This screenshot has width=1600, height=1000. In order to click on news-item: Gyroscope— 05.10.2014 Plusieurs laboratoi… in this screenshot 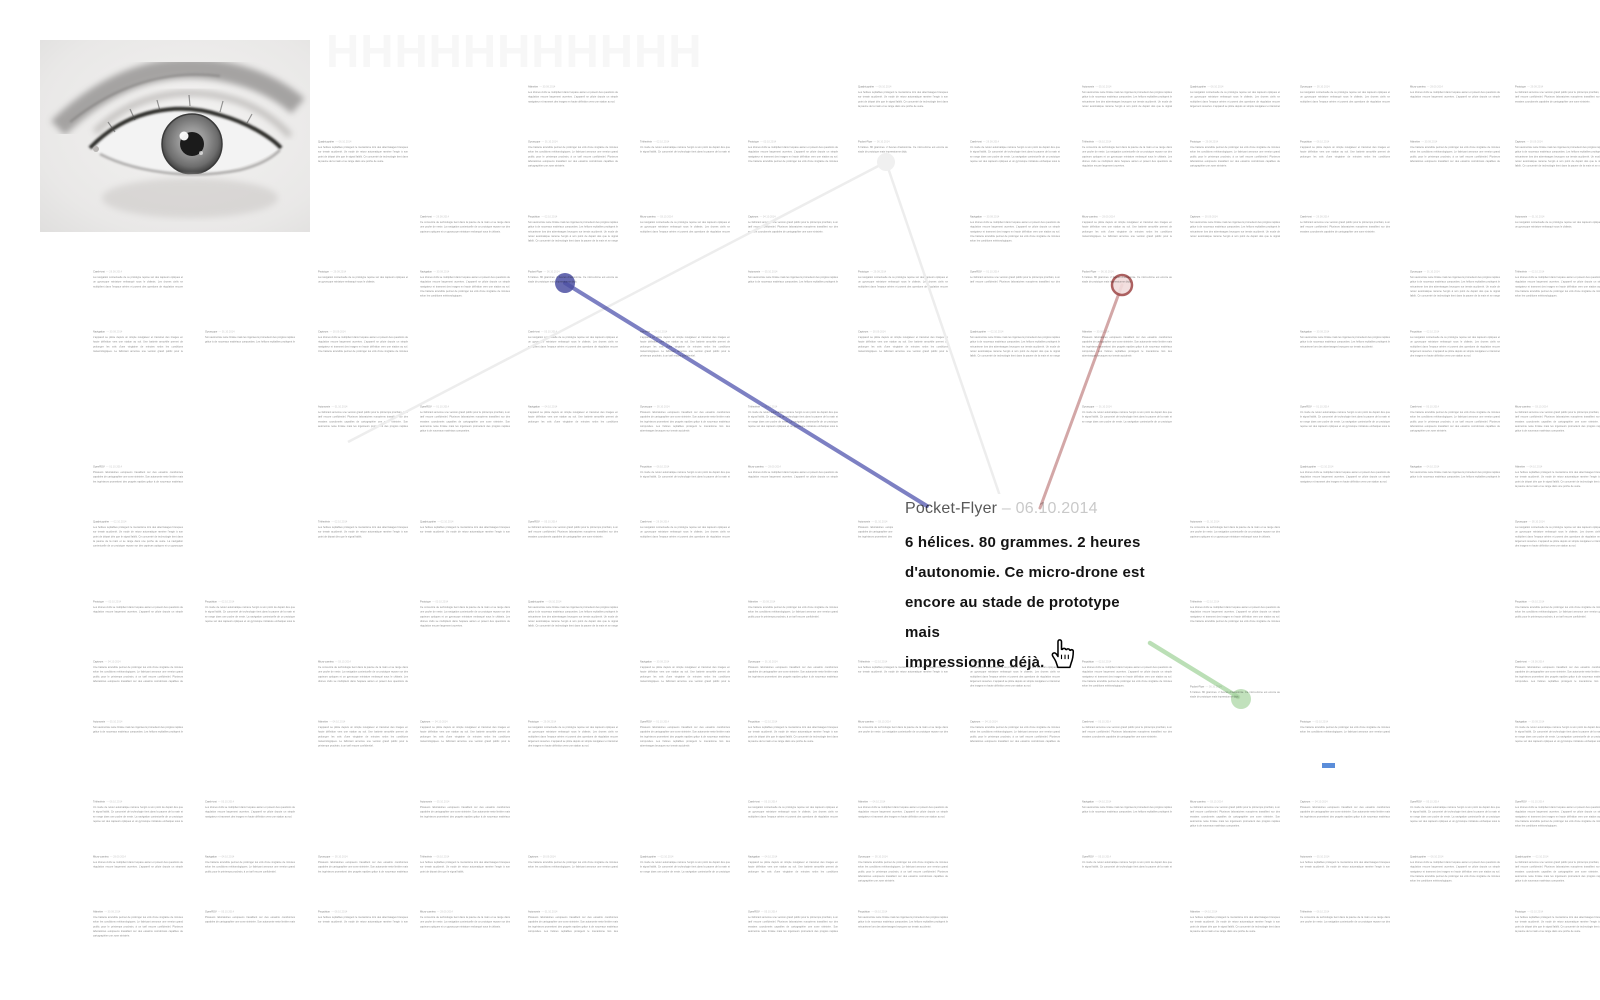, I will do `click(363, 883)`.